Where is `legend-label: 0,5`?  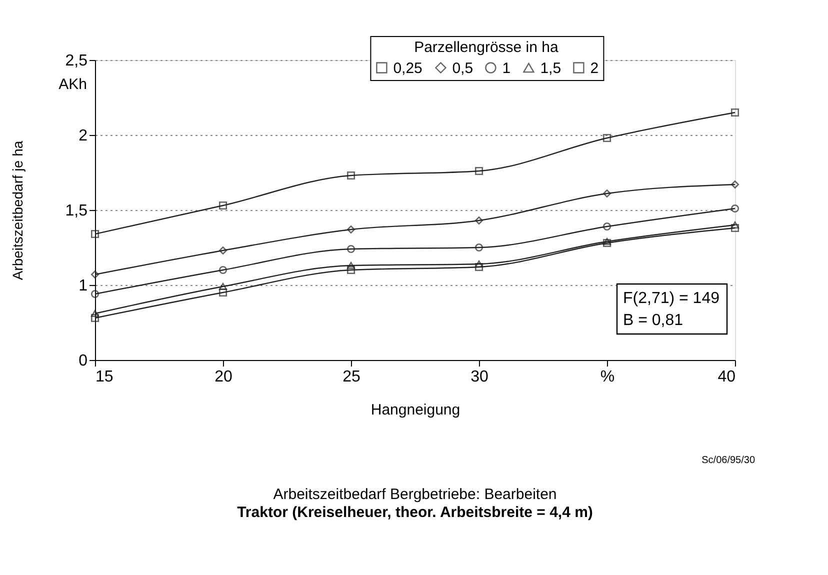 legend-label: 0,5 is located at coordinates (463, 68).